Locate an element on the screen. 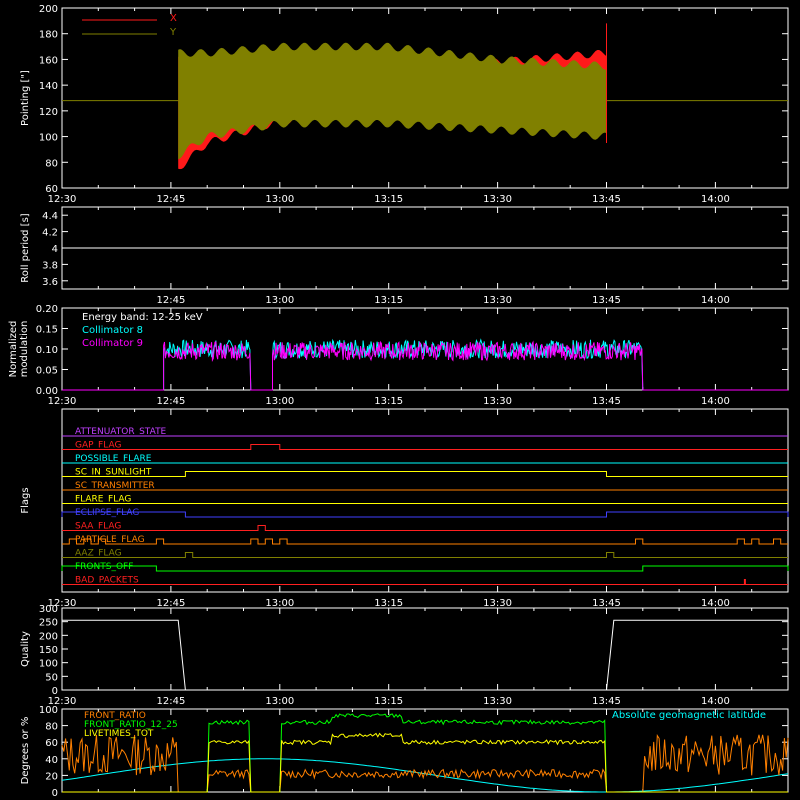  modulation-xtick-label: 14:00 is located at coordinates (715, 401).